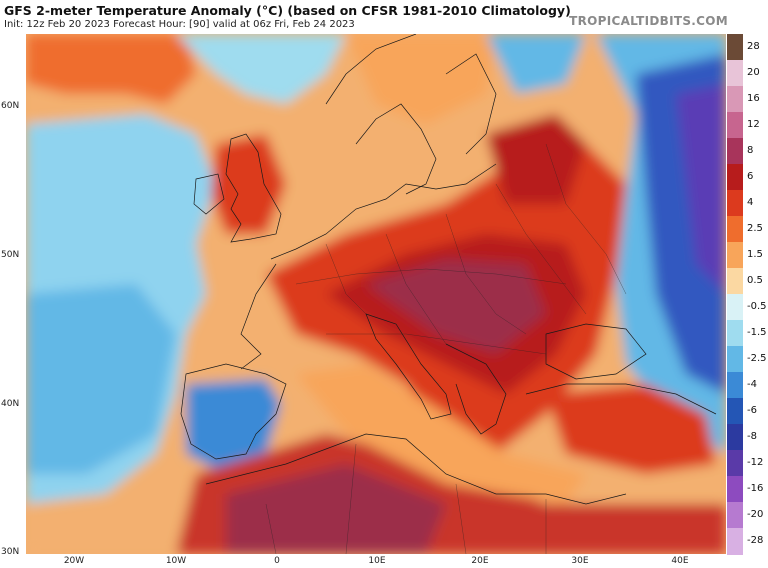 This screenshot has width=768, height=568. I want to click on turkey-warm, so click(631, 429).